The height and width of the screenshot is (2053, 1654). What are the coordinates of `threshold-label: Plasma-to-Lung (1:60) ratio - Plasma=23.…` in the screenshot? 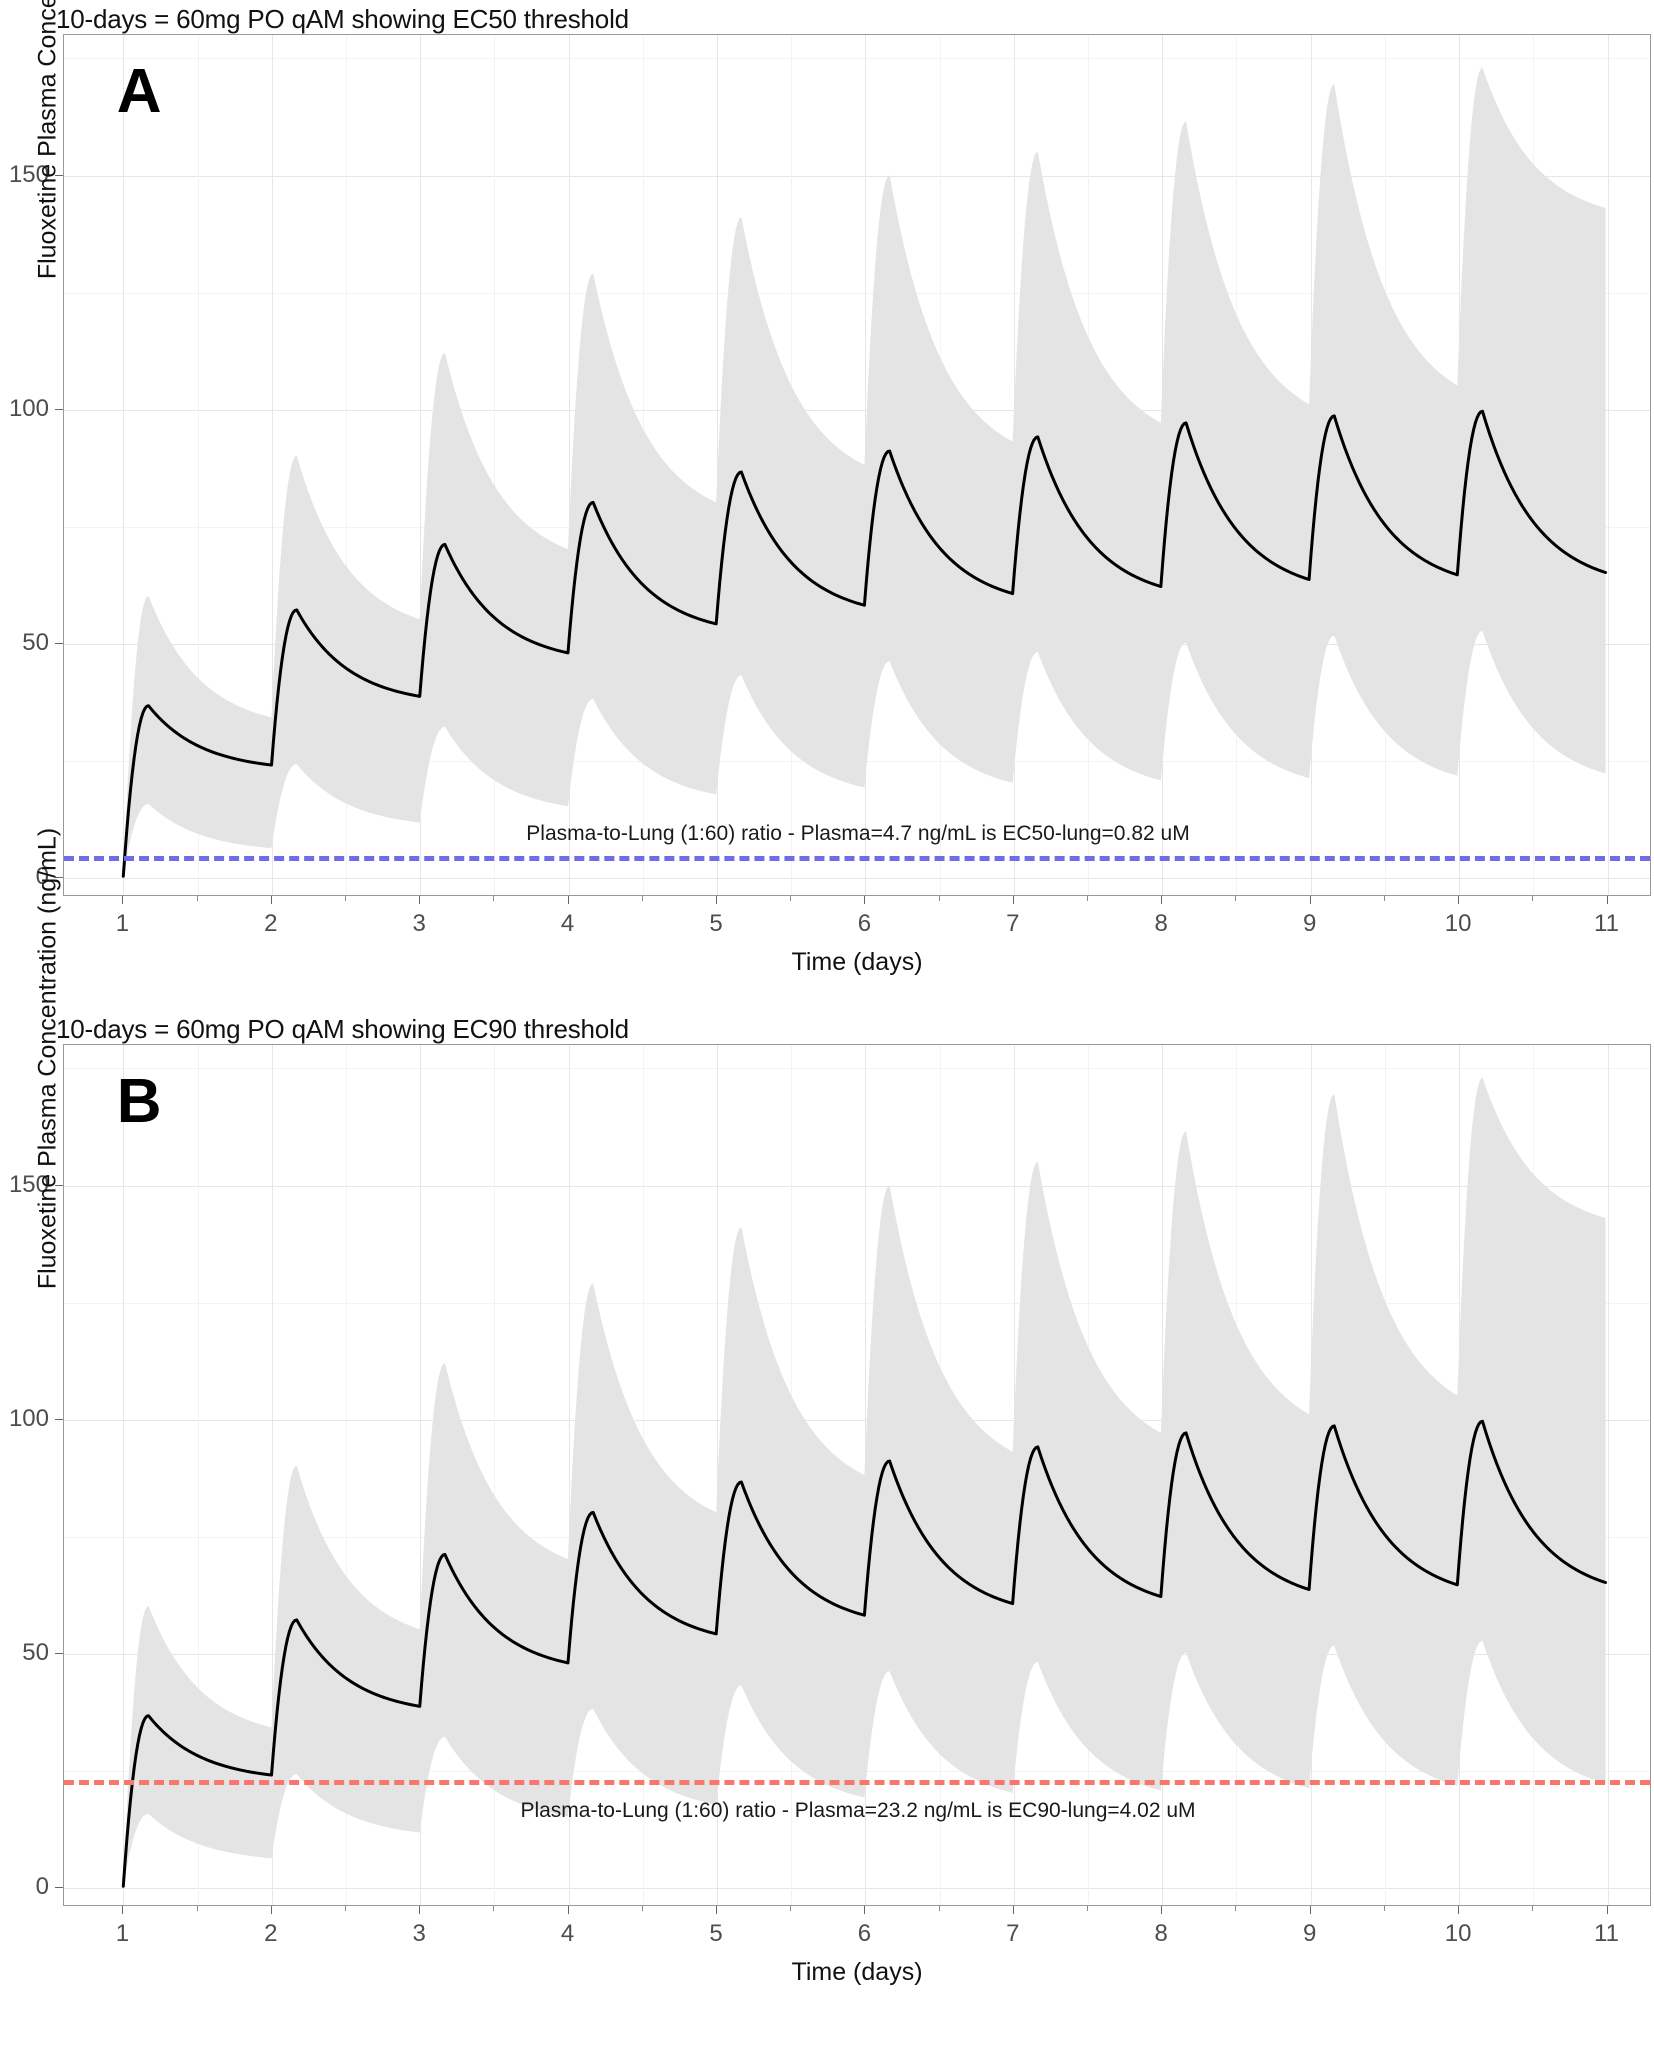 It's located at (858, 1810).